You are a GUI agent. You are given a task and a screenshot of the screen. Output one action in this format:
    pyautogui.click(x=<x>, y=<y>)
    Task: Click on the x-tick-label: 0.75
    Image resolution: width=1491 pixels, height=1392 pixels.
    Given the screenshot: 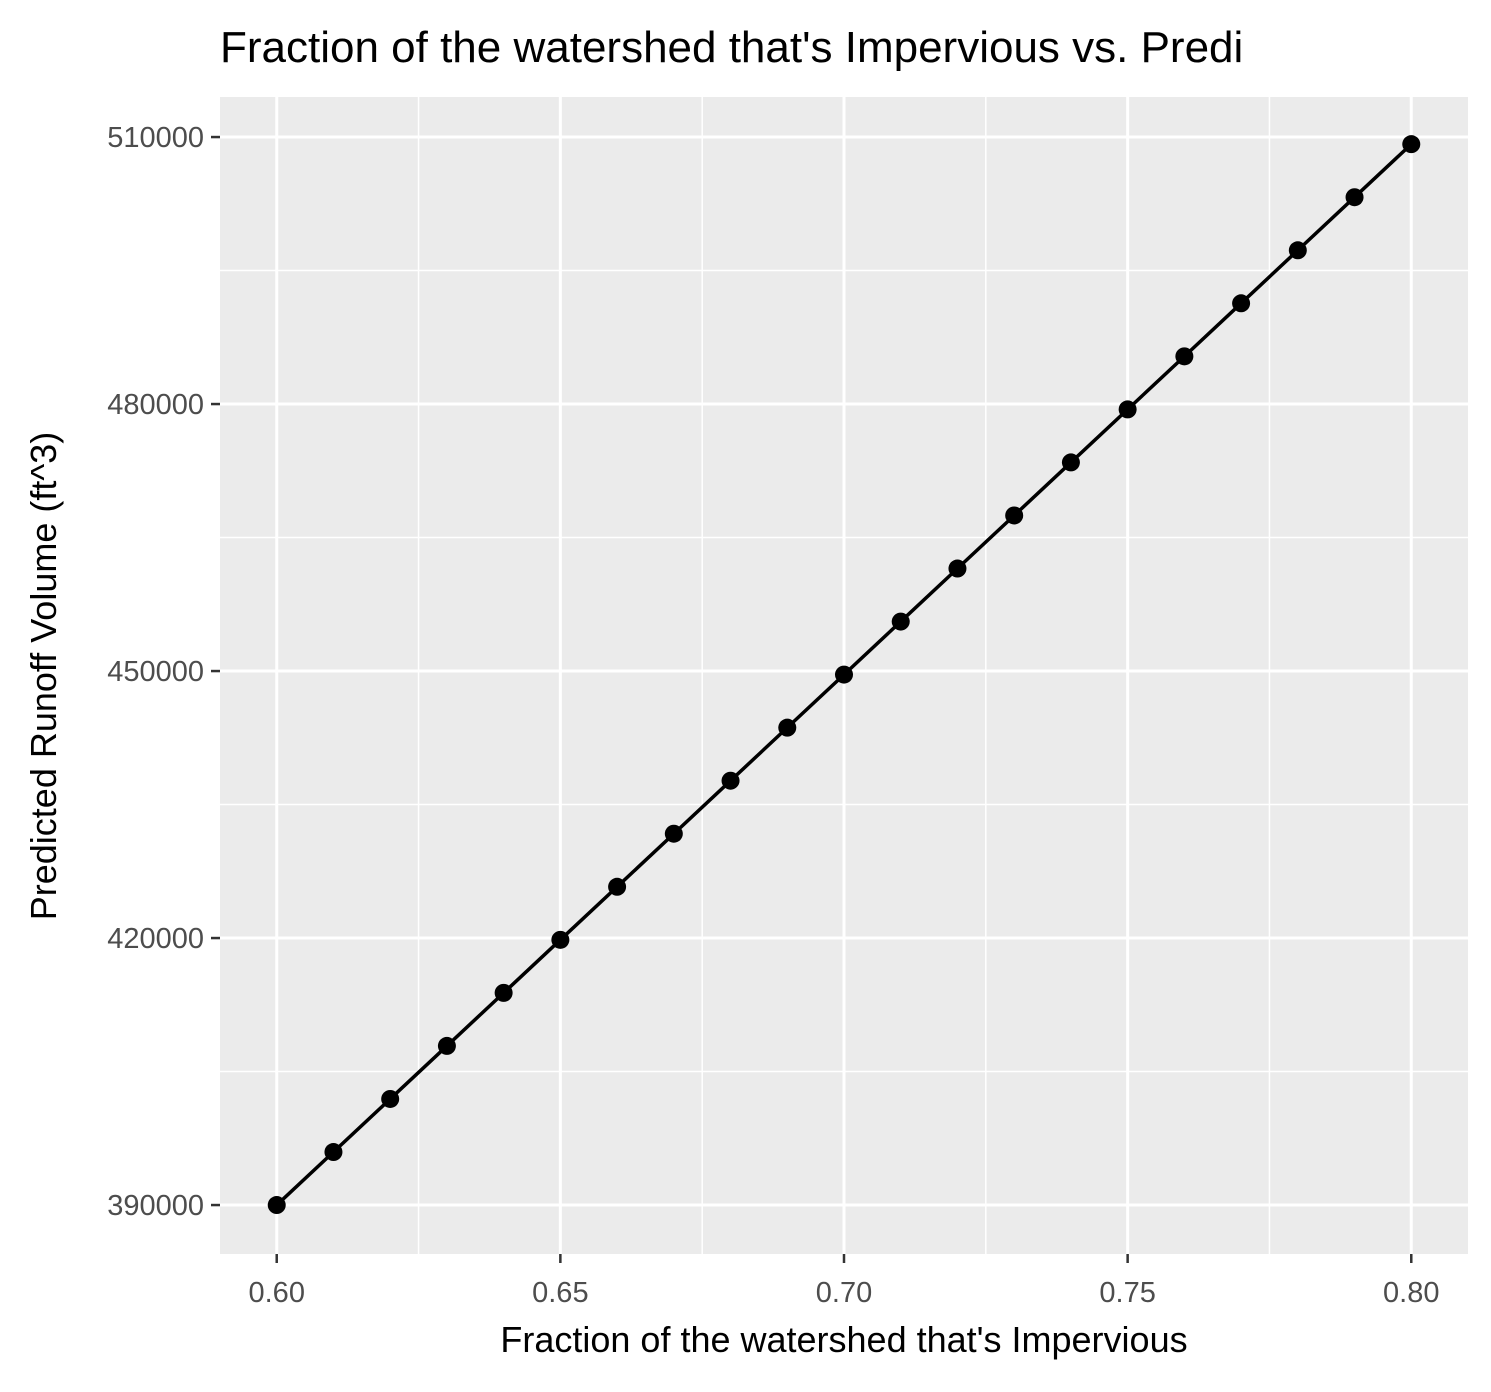 What is the action you would take?
    pyautogui.click(x=1127, y=1293)
    